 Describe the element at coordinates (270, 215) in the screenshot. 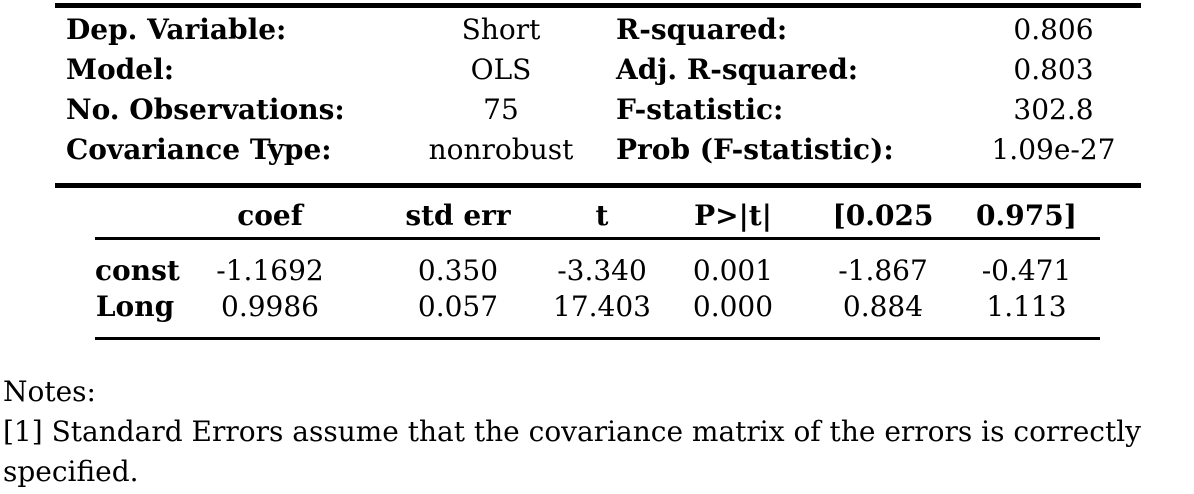

I see `header-coef: coef` at that location.